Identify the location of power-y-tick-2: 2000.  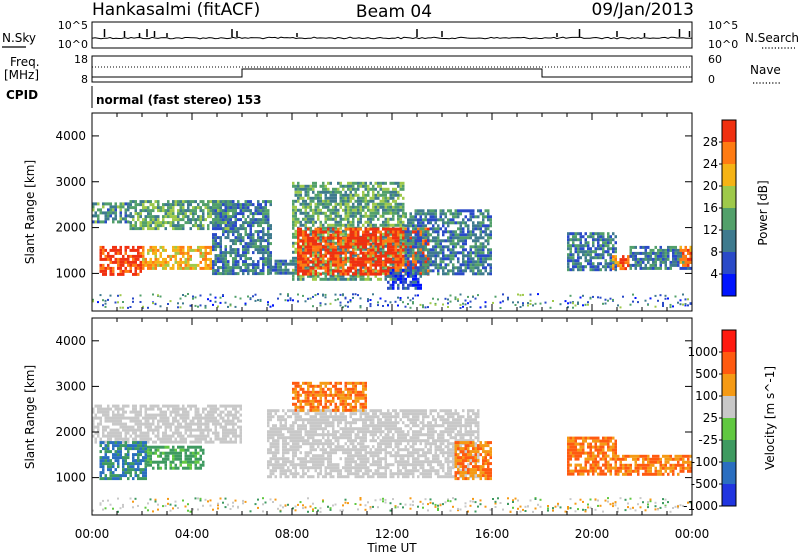
(70, 228).